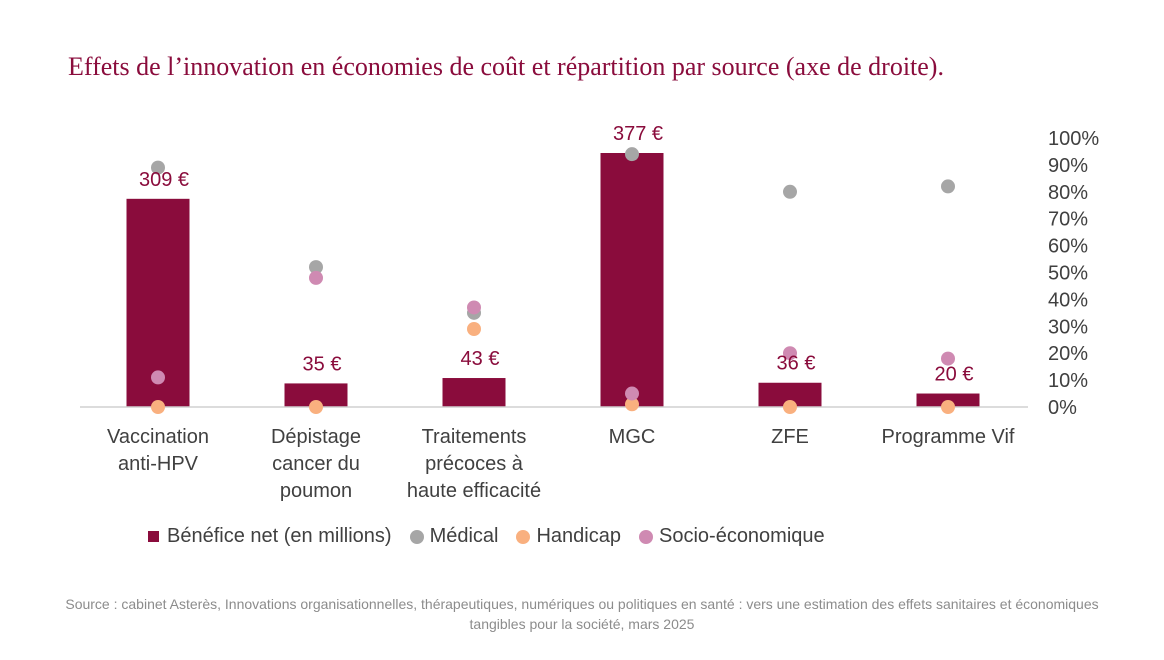 This screenshot has height=660, width=1164. I want to click on bar-value-label-5: 20 €, so click(954, 375).